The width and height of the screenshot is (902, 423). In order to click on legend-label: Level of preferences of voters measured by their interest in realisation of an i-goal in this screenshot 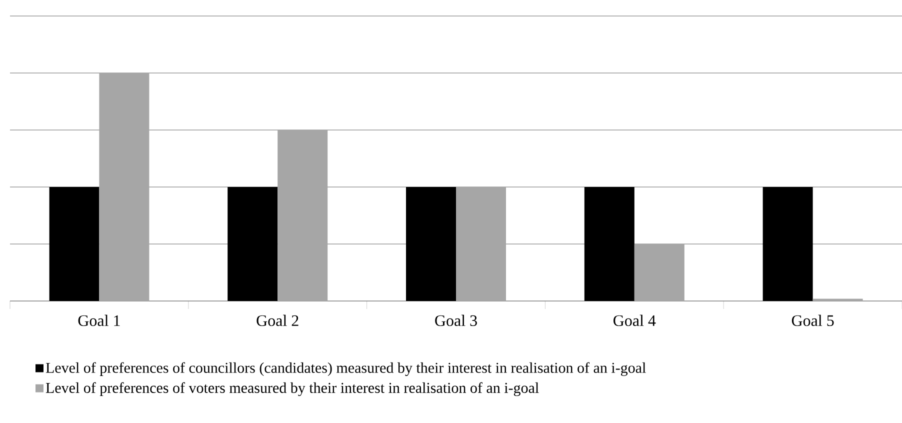, I will do `click(292, 389)`.